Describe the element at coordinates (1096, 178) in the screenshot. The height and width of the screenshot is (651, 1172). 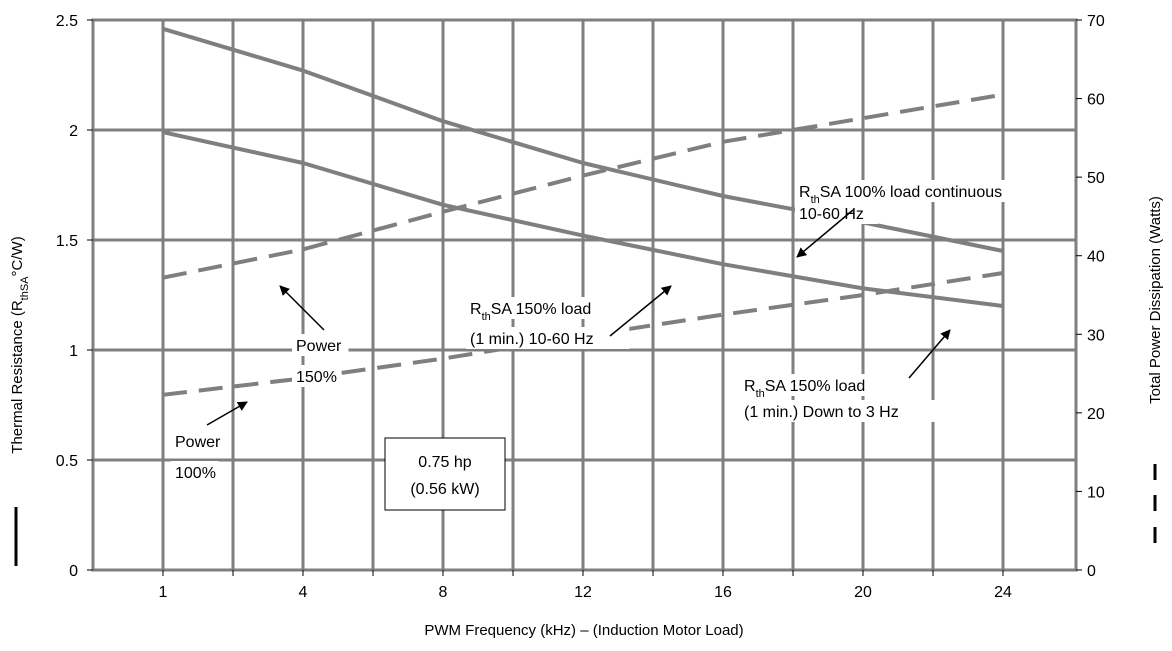
I see `y-right-tick-label: 50` at that location.